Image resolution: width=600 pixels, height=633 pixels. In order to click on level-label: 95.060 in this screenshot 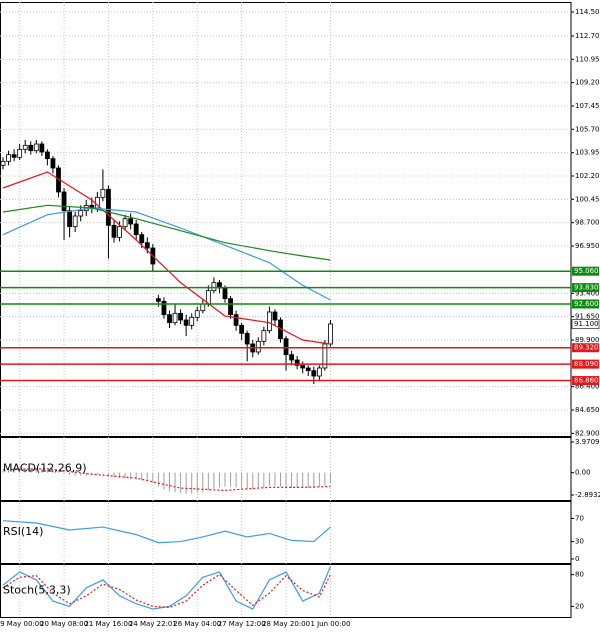, I will do `click(586, 271)`.